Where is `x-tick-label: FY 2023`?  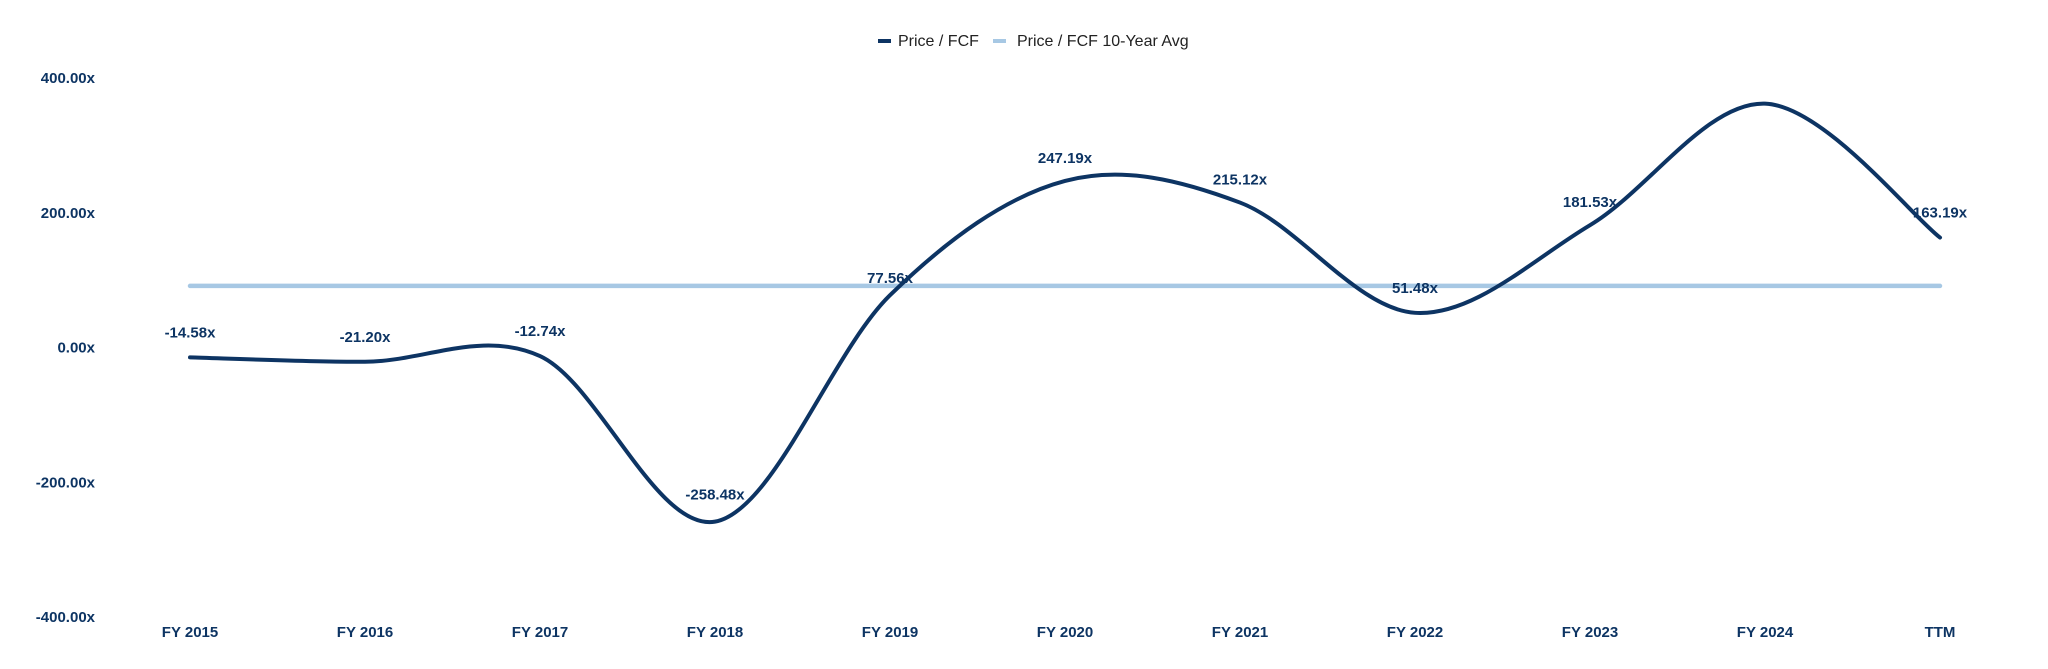
x-tick-label: FY 2023 is located at coordinates (1590, 632).